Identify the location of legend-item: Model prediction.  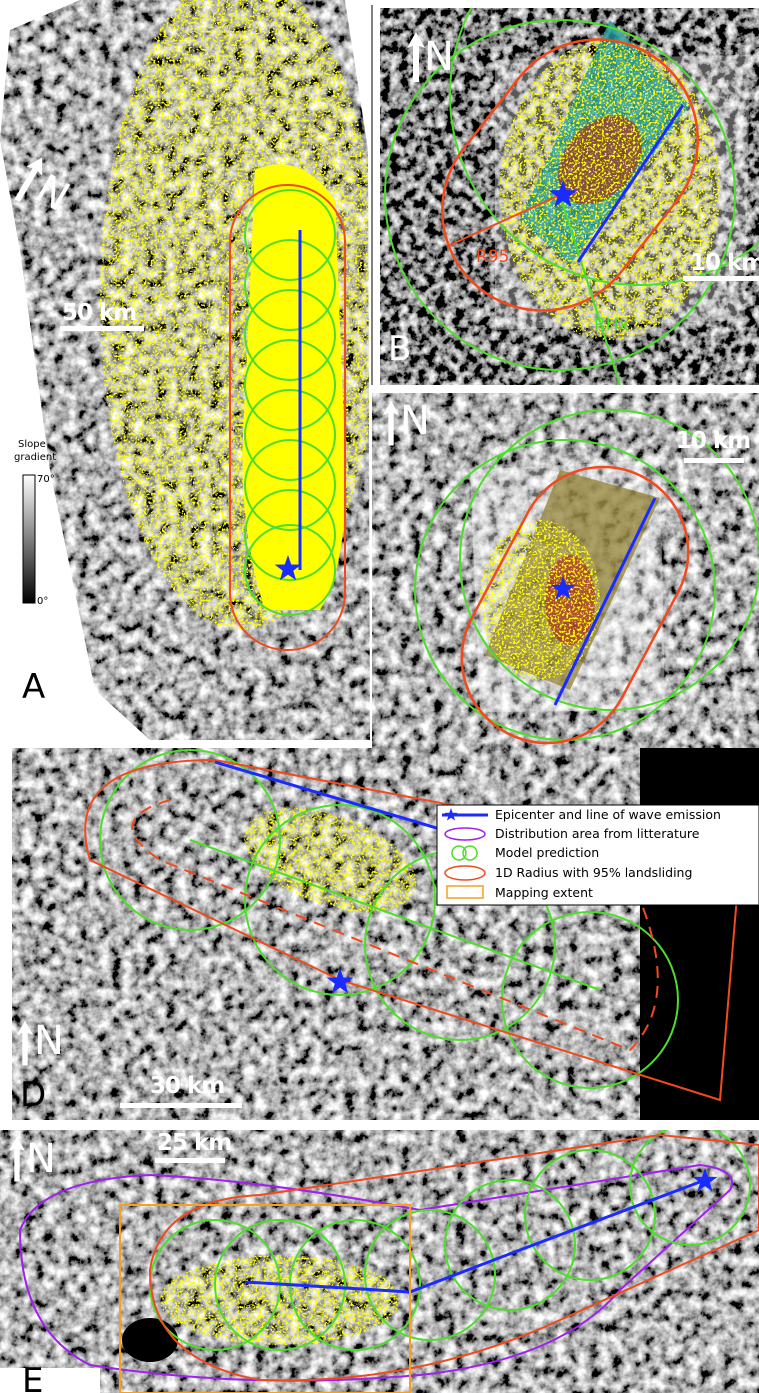
(547, 852).